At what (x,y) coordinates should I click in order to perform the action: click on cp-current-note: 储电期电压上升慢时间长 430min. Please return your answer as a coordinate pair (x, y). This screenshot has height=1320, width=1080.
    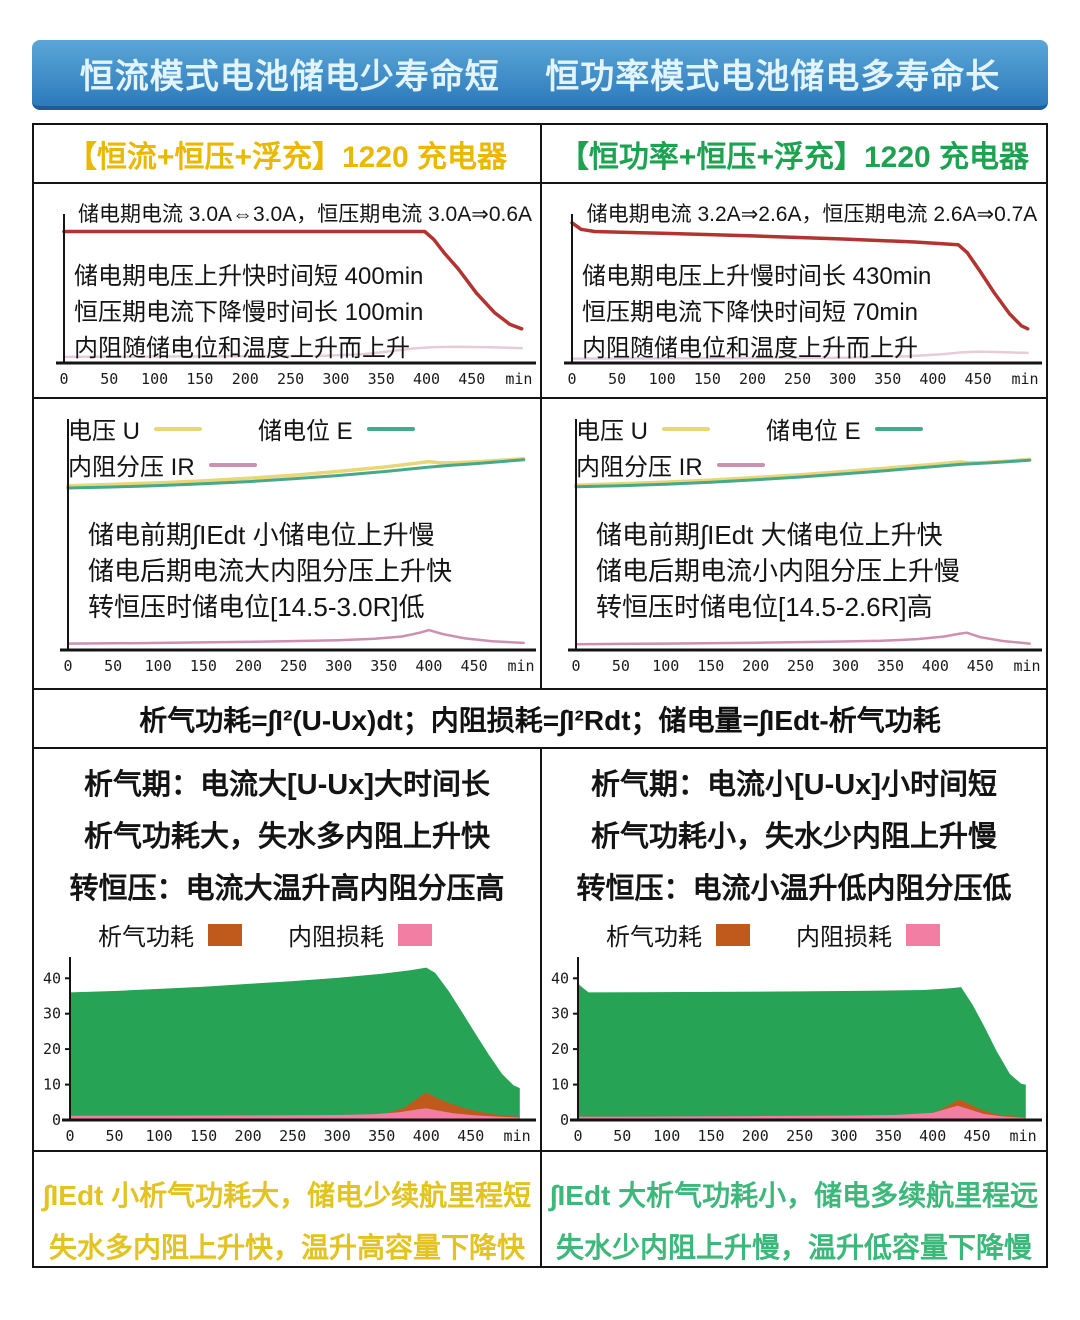
    Looking at the image, I should click on (757, 276).